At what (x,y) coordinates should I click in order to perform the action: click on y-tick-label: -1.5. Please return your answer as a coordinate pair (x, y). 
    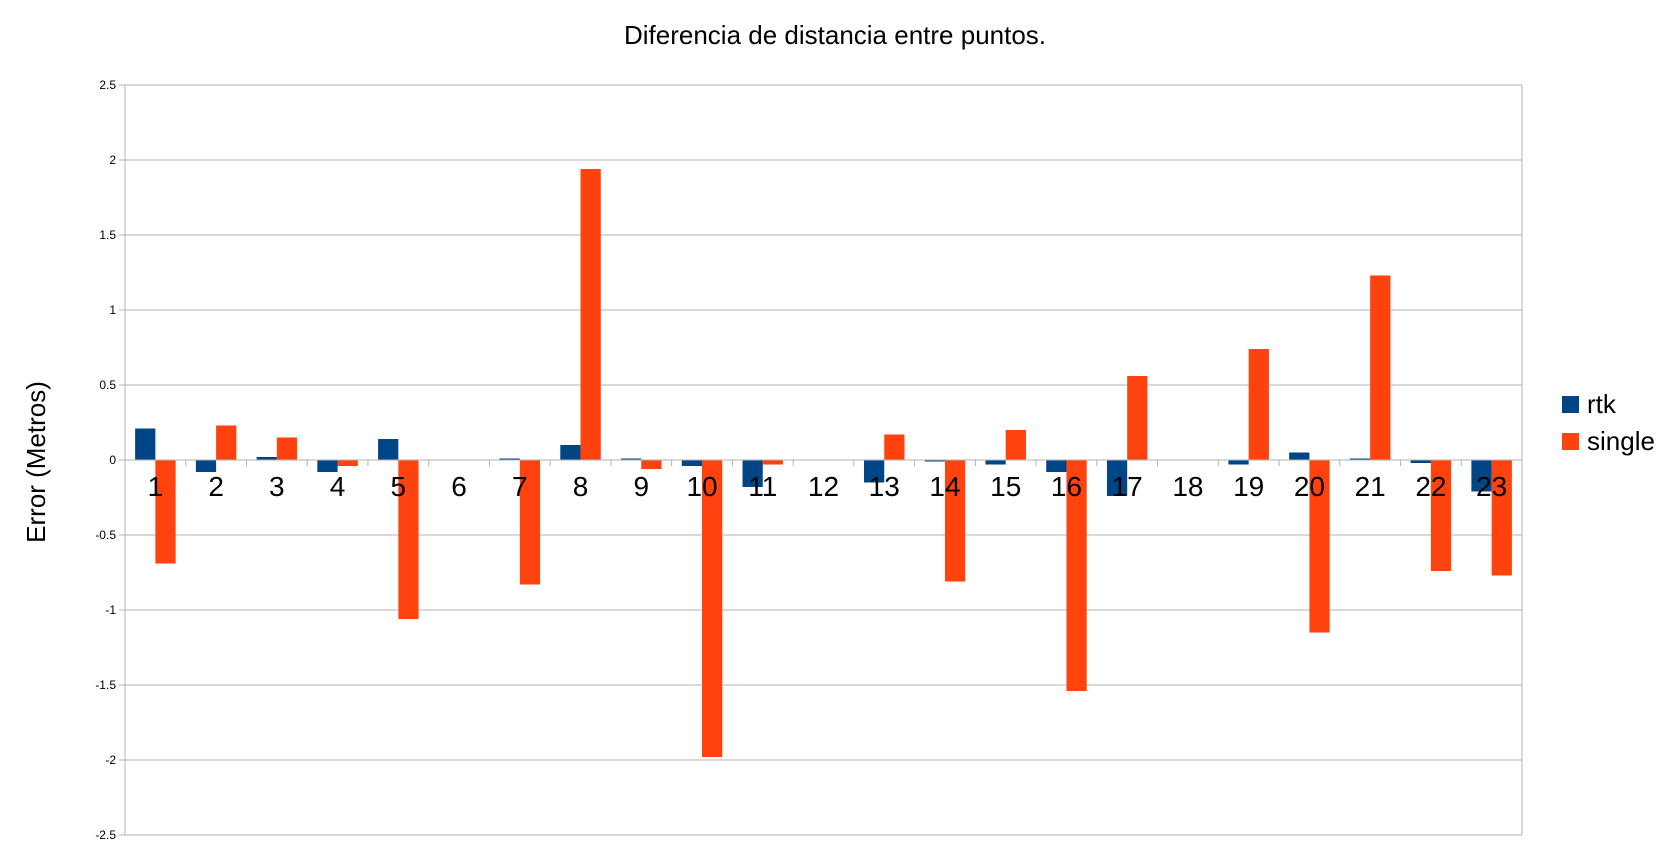
    Looking at the image, I should click on (105, 685).